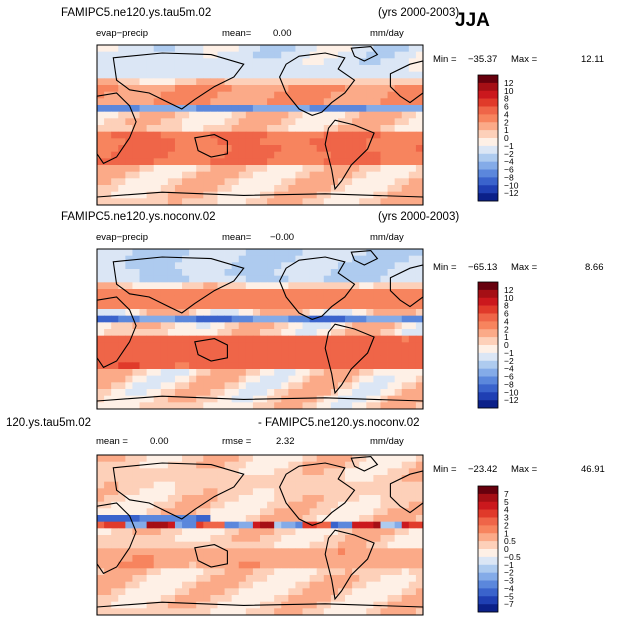 This screenshot has height=626, width=626. Describe the element at coordinates (509, 177) in the screenshot. I see `colorbar-tick-label: −8` at that location.